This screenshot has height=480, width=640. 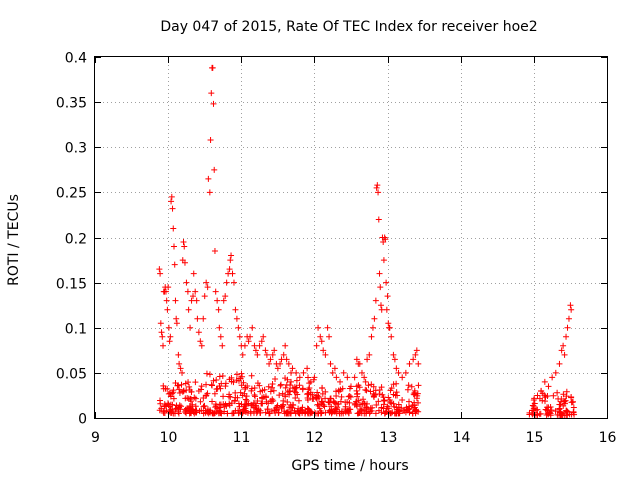 What do you see at coordinates (71, 375) in the screenshot?
I see `y-tick-label: 0.05` at bounding box center [71, 375].